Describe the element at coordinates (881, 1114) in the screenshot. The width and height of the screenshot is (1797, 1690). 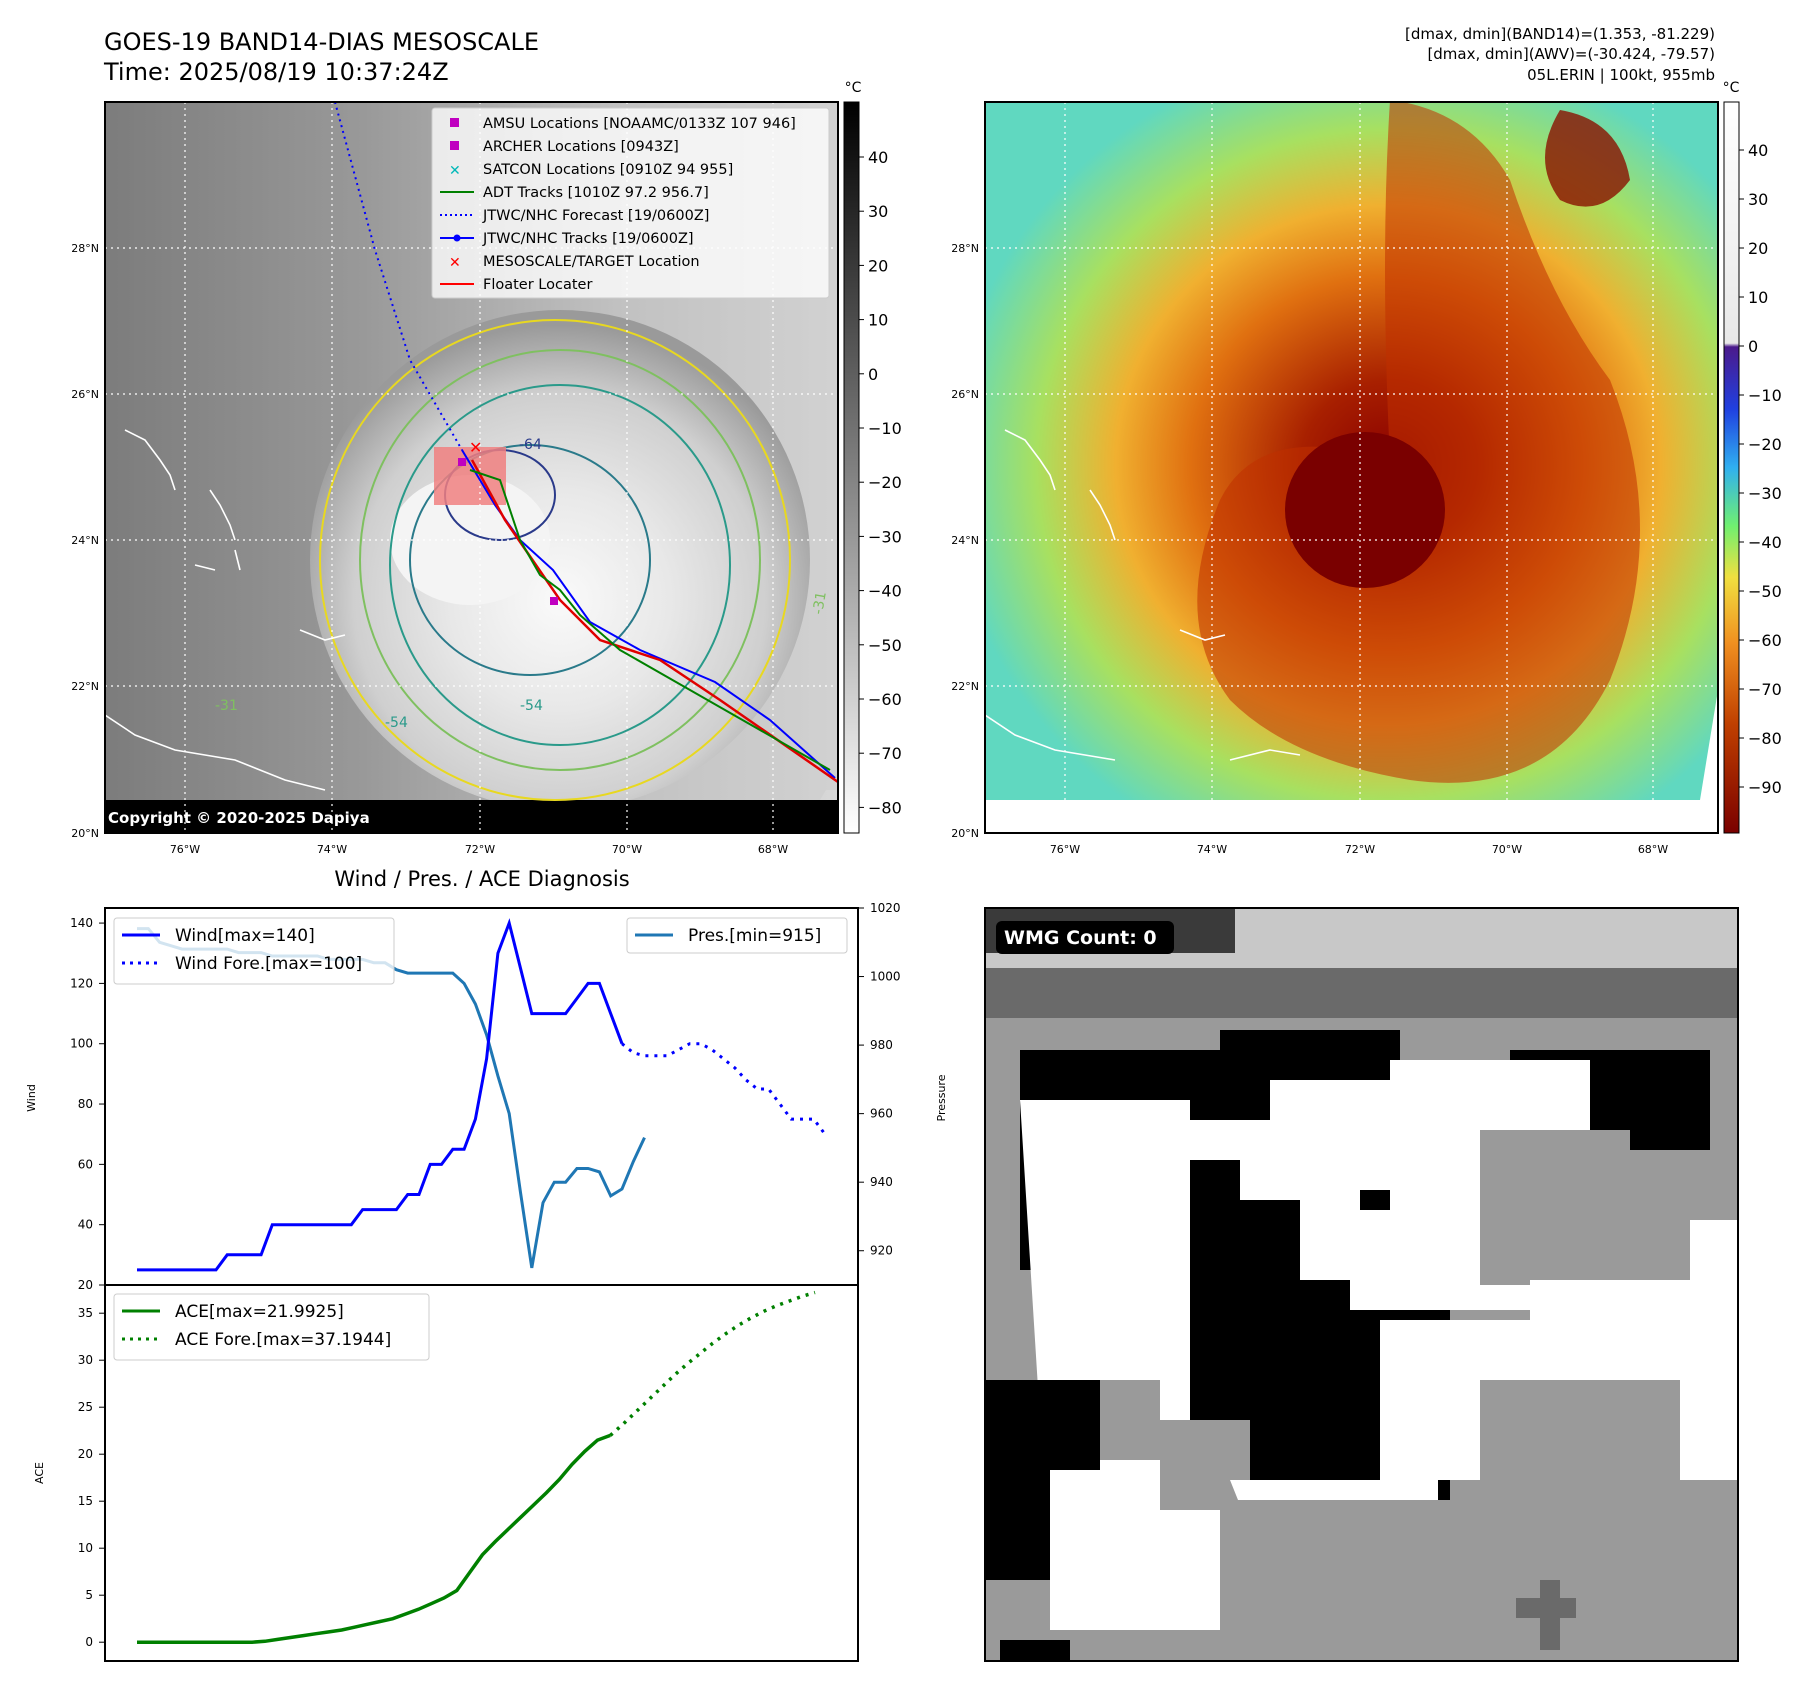
I see `pressure-tick-label: 960` at that location.